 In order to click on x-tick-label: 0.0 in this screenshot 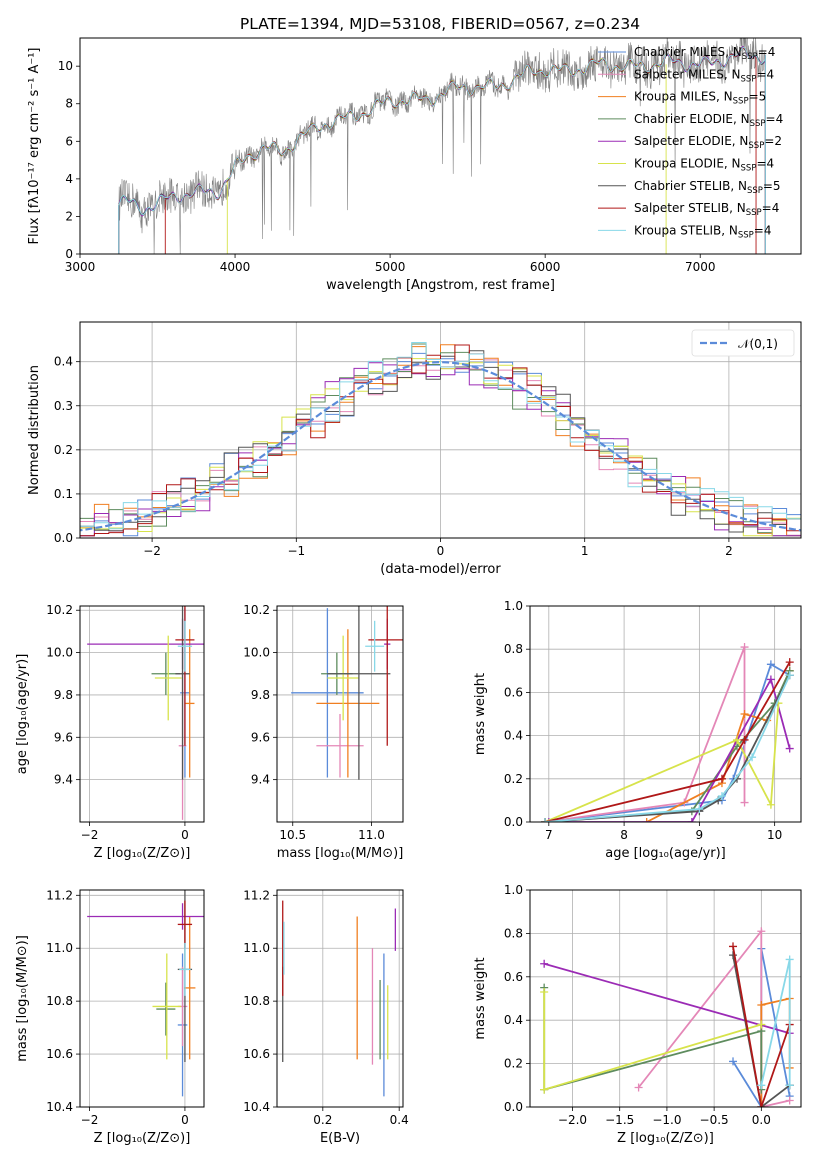, I will do `click(761, 1120)`.